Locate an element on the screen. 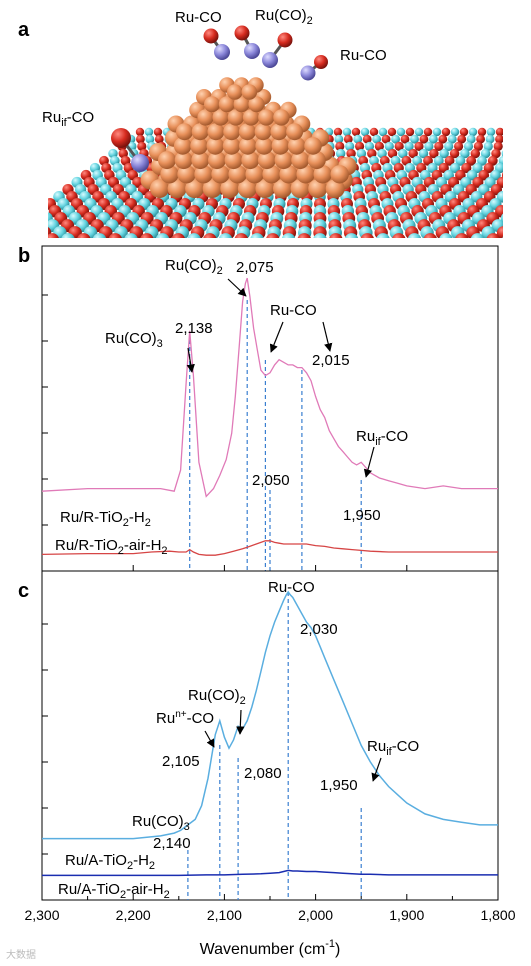 The image size is (531, 966). x-axis-label: Wavenumber (cm-1) is located at coordinates (270, 948).